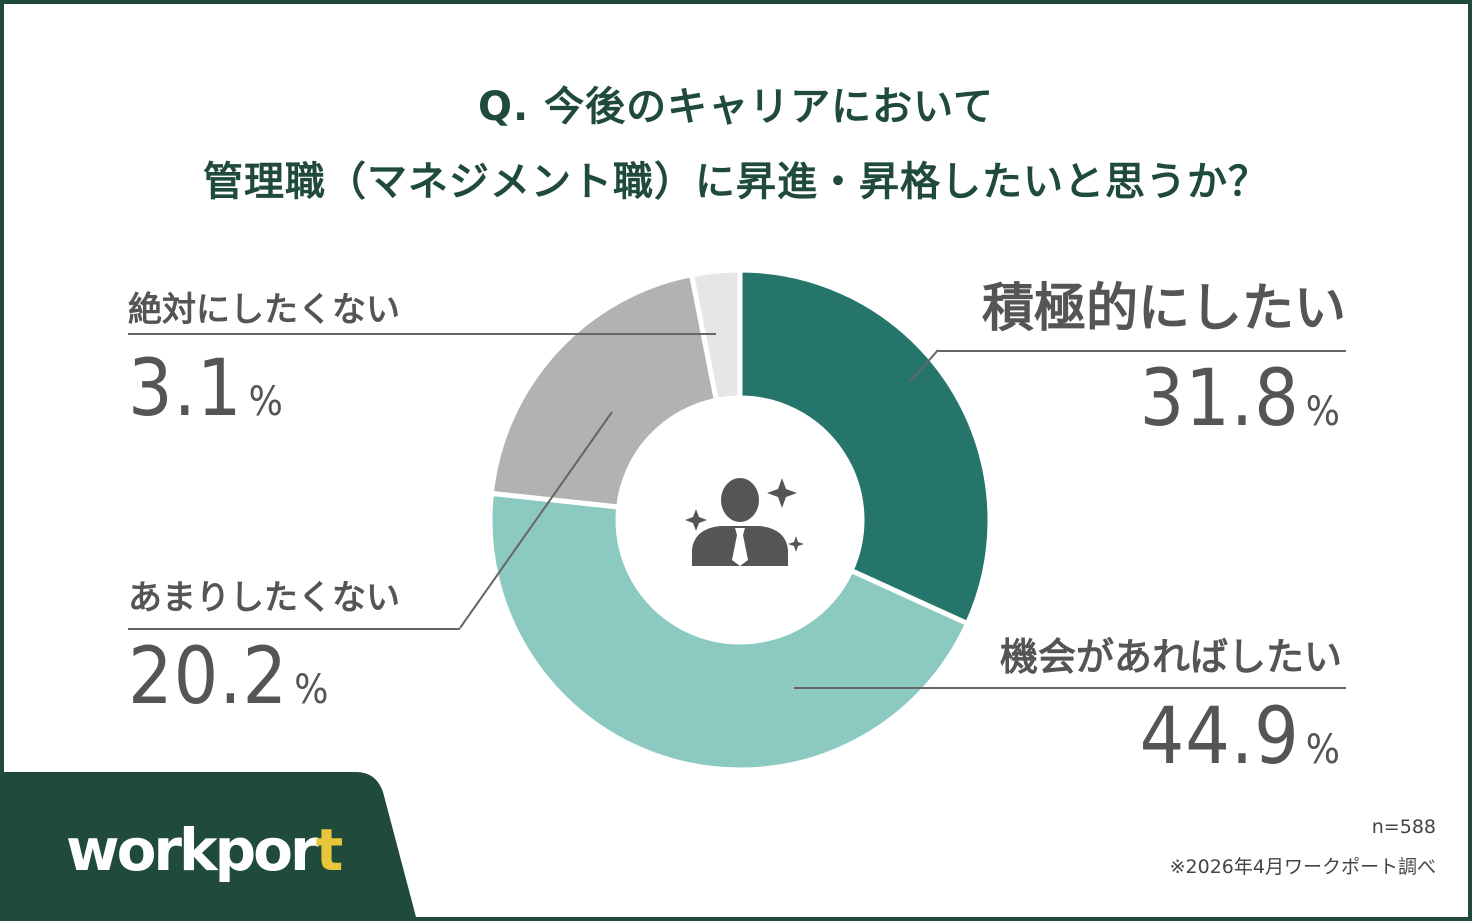  Describe the element at coordinates (1302, 867) in the screenshot. I see `source-note: ※2026年4月ワークポート調べ` at that location.